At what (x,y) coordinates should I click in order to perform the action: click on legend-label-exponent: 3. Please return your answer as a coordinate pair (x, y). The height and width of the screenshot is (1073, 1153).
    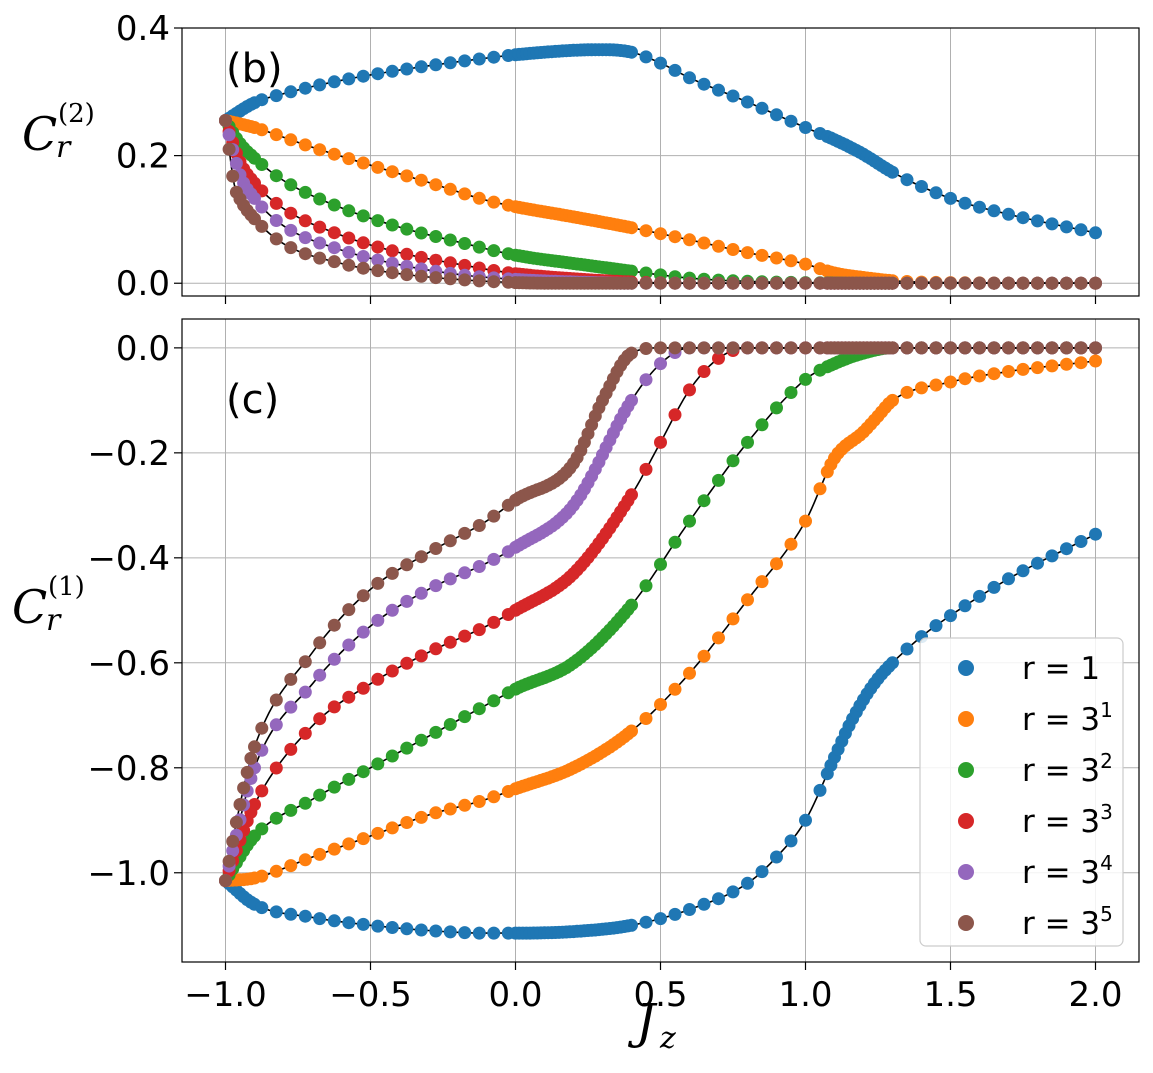
    Looking at the image, I should click on (1106, 812).